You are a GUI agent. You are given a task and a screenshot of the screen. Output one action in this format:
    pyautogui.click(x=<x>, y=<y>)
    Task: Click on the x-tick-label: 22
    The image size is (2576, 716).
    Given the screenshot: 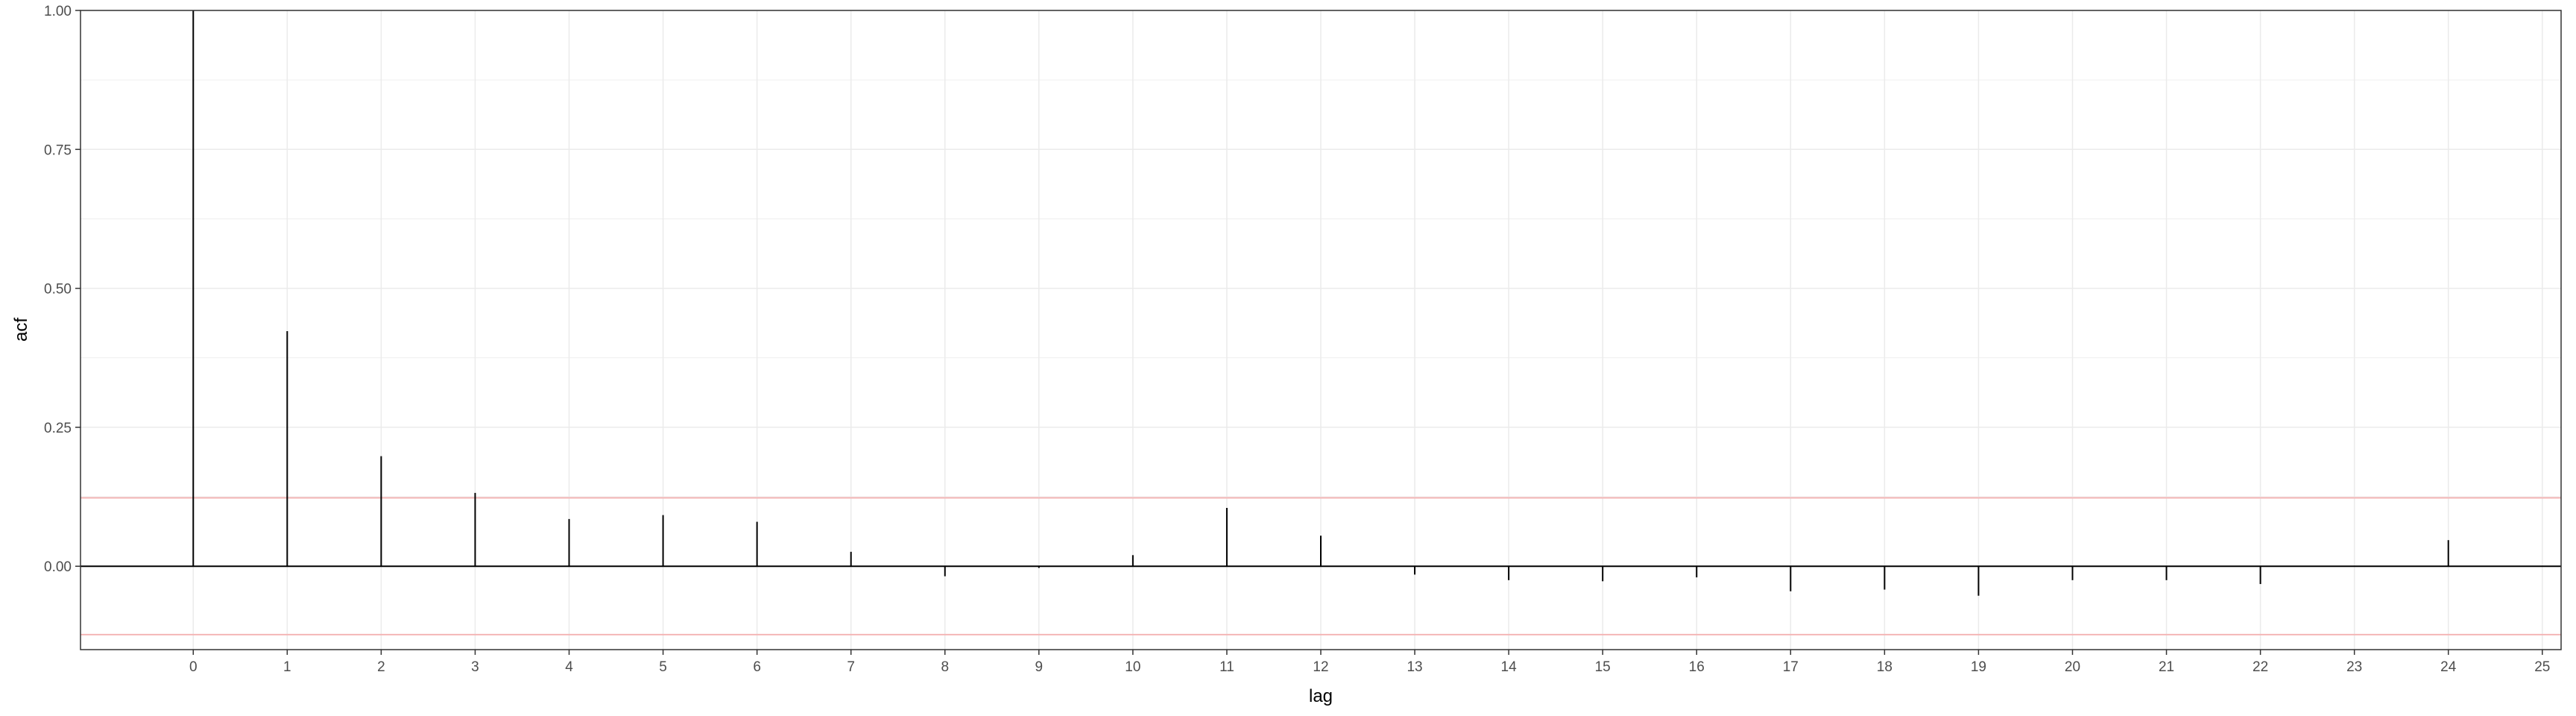 What is the action you would take?
    pyautogui.click(x=2260, y=667)
    